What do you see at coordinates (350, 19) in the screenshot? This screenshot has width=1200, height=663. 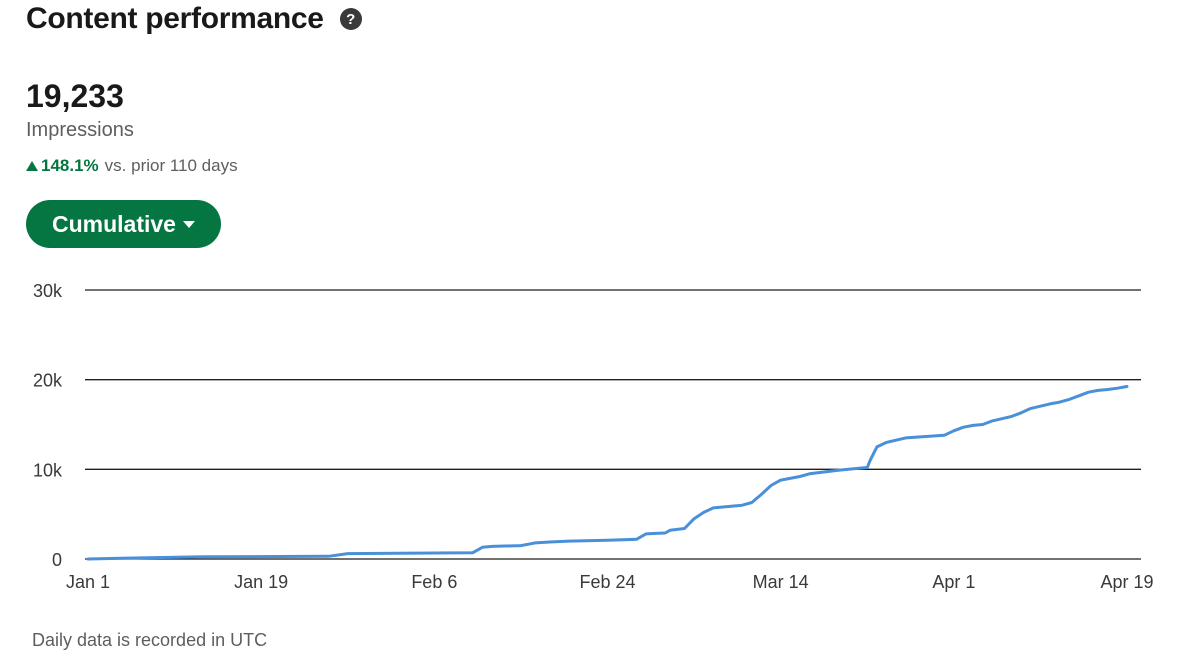 I see `help-icon: ?` at bounding box center [350, 19].